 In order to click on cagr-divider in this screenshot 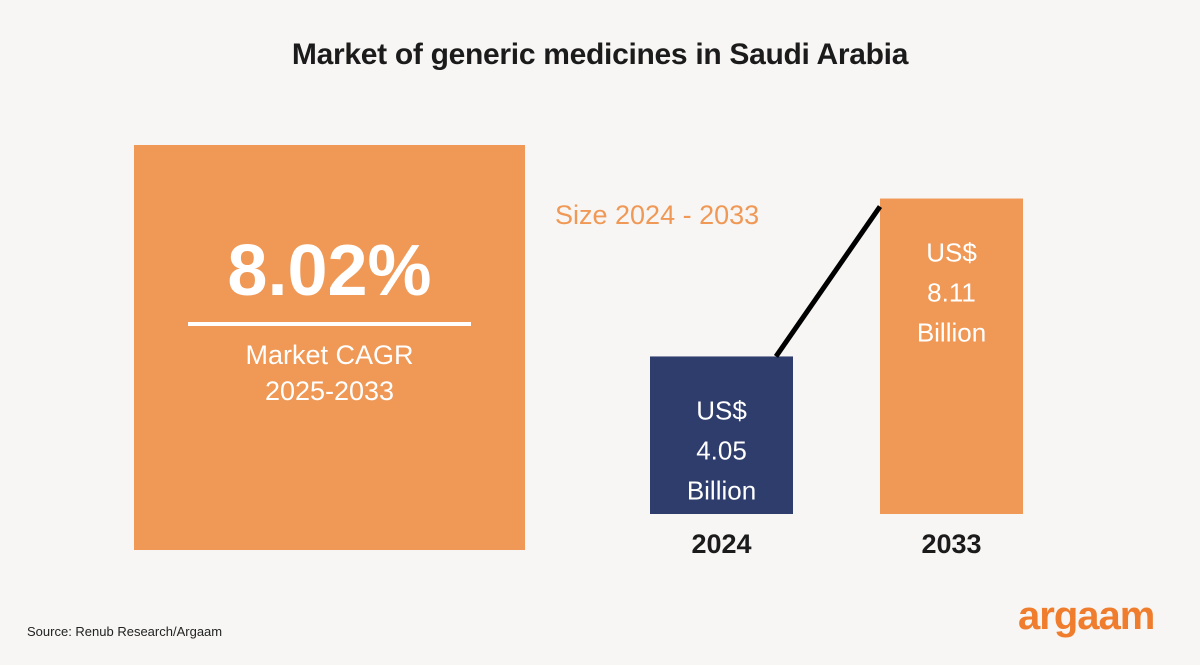, I will do `click(329, 324)`.